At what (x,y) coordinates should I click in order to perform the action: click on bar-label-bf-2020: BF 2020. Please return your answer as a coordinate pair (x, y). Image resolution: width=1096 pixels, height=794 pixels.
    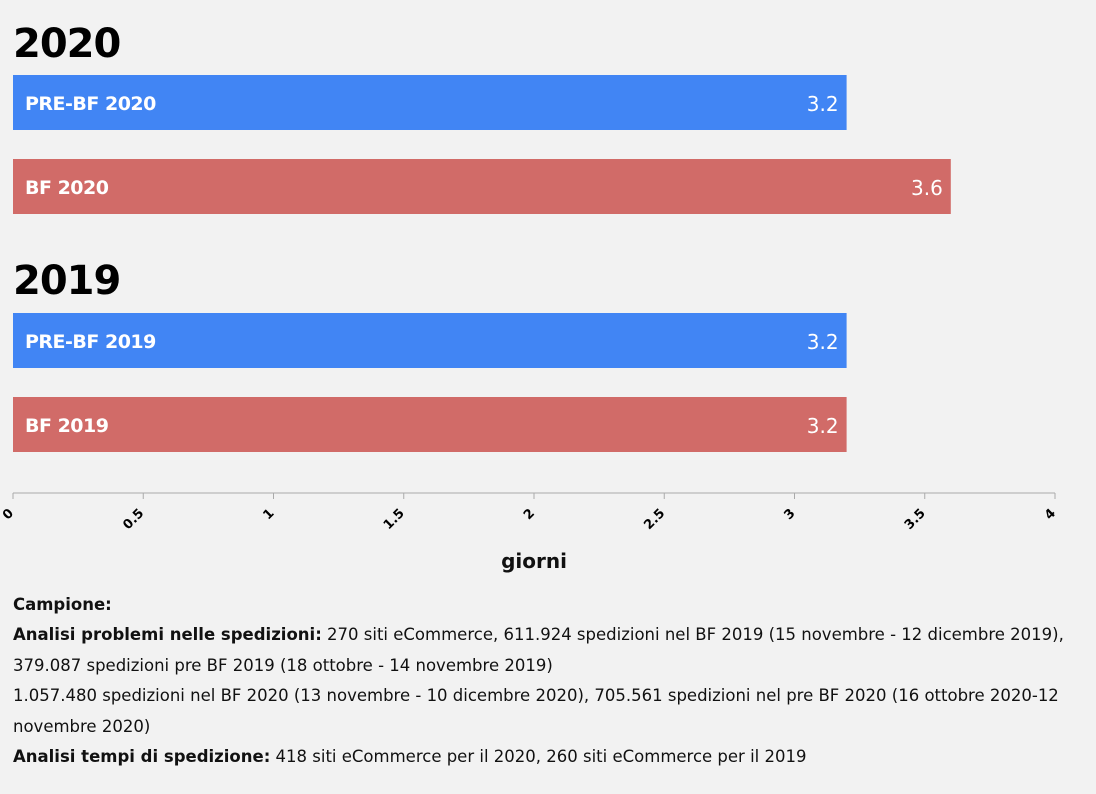
    Looking at the image, I should click on (67, 188).